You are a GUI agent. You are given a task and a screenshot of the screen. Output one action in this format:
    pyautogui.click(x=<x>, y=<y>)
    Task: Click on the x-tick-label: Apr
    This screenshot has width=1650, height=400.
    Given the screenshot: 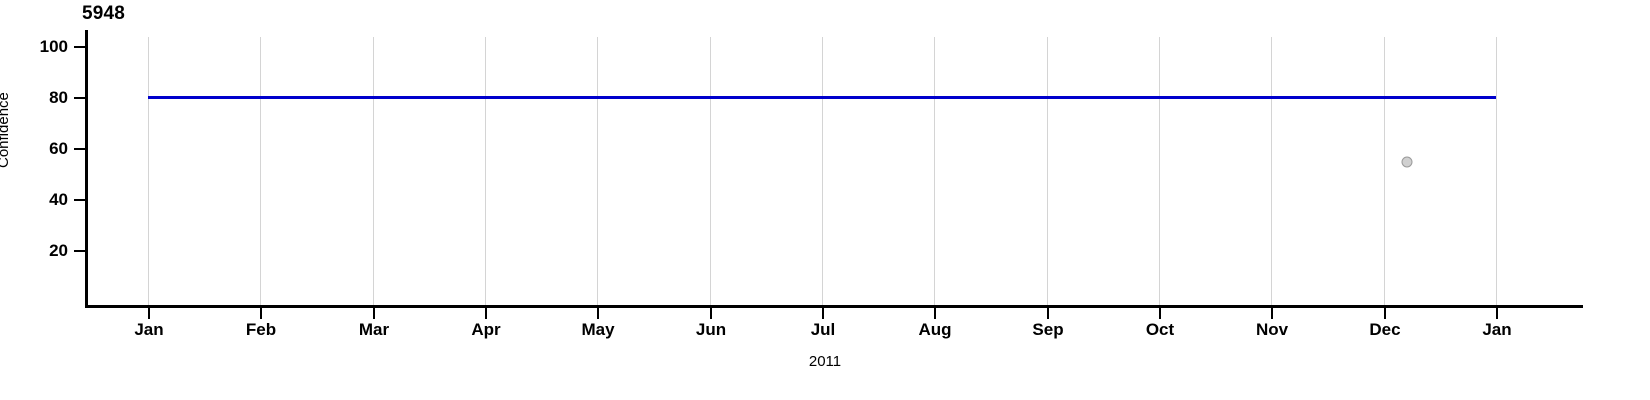 What is the action you would take?
    pyautogui.click(x=486, y=329)
    